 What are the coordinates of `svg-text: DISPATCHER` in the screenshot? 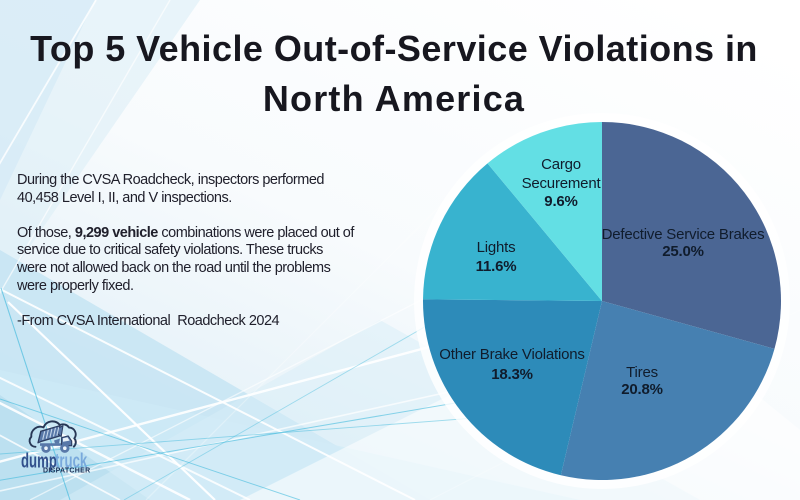 It's located at (66, 471).